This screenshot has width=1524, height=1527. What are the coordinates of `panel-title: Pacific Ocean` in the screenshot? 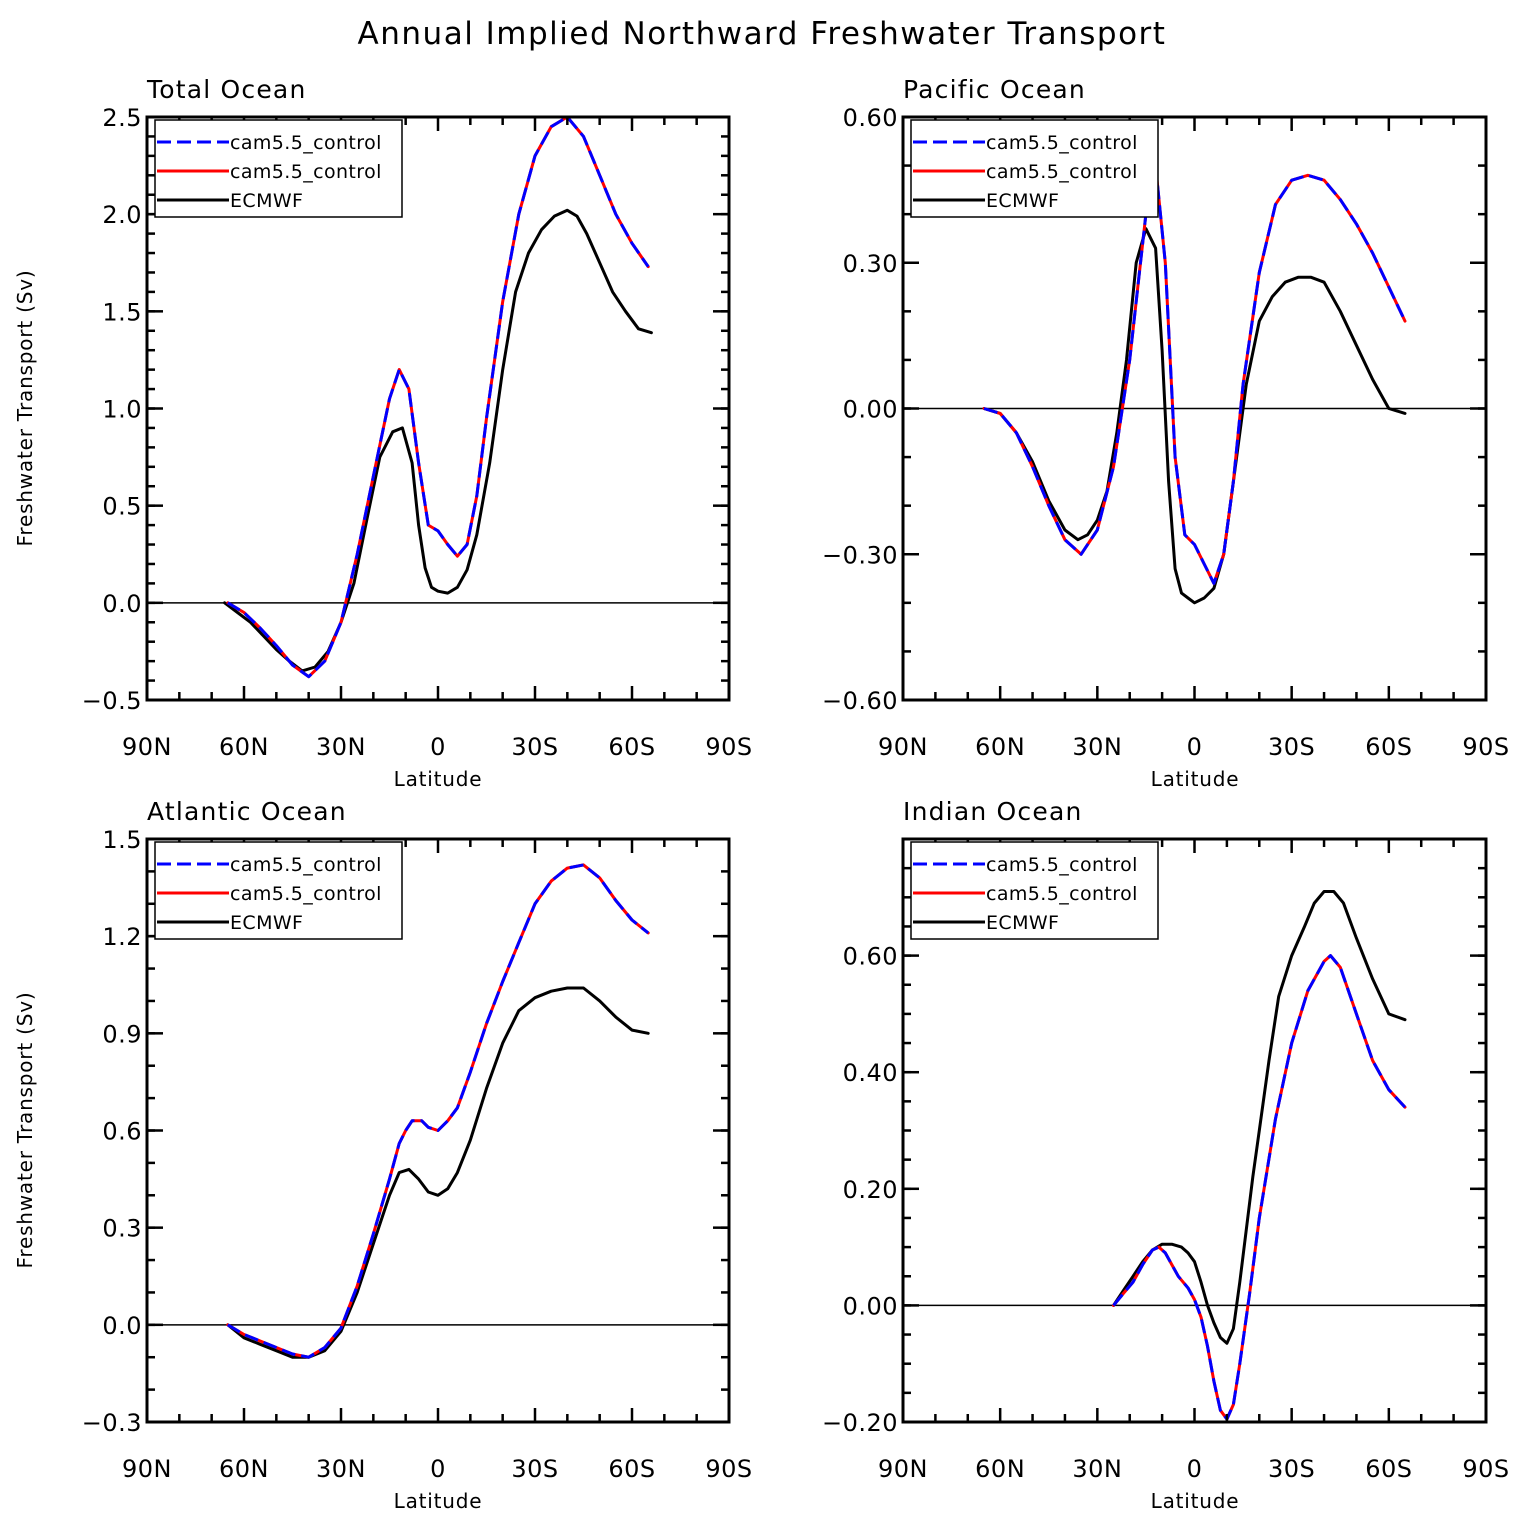 It's located at (994, 89).